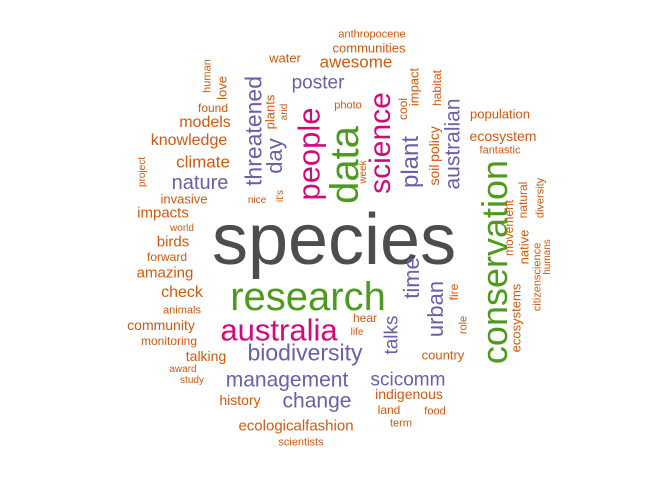  Describe the element at coordinates (380, 143) in the screenshot. I see `word-science: science` at that location.